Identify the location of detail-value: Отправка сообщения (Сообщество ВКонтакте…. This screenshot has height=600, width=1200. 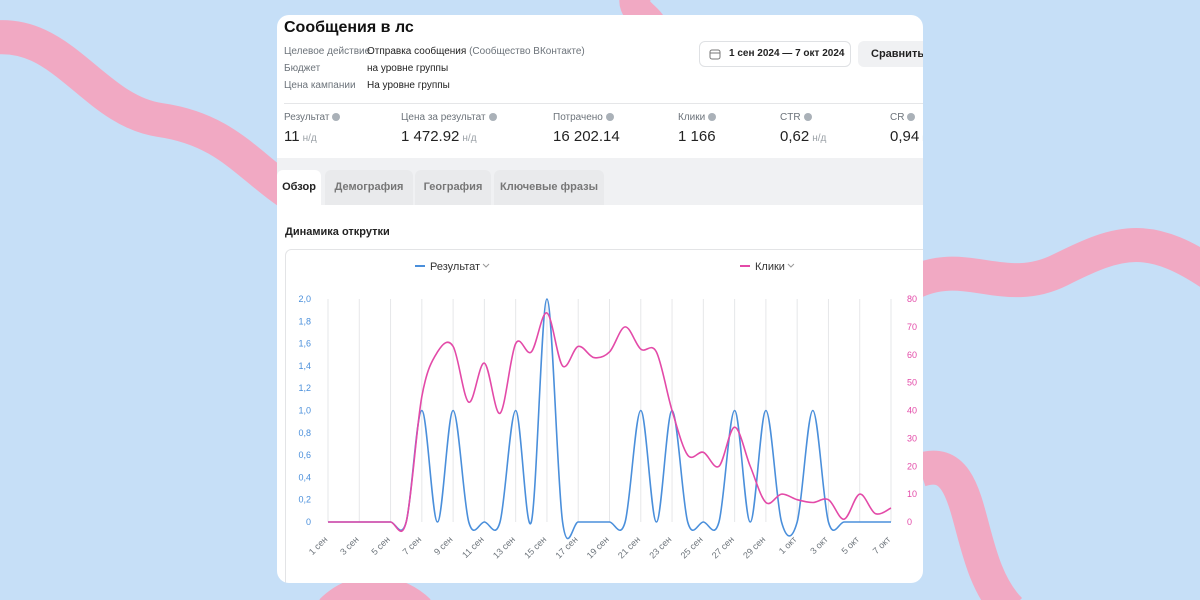
(476, 51).